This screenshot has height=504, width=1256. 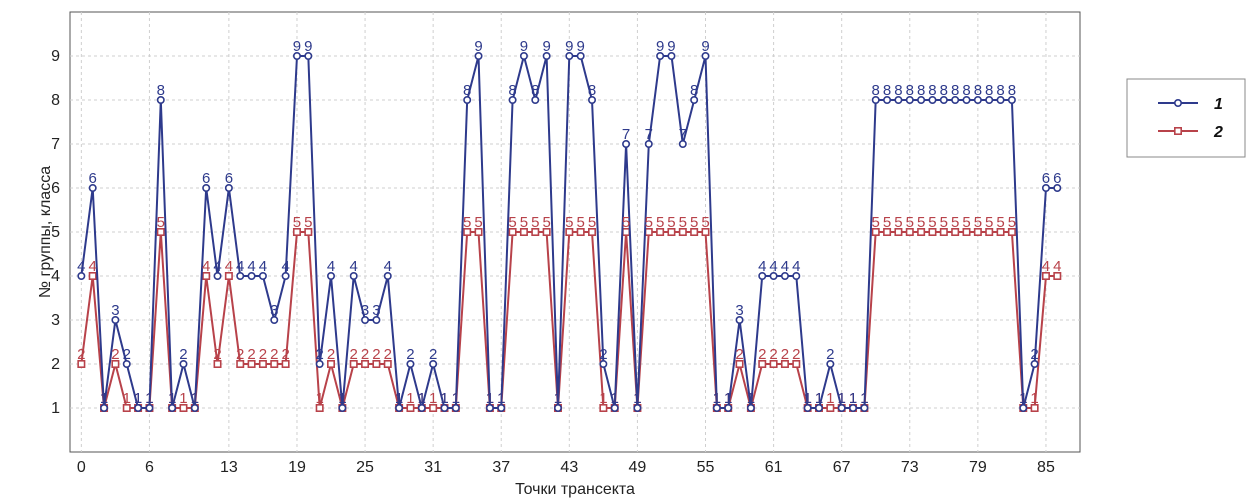 What do you see at coordinates (81, 467) in the screenshot?
I see `x-tick-label: 0` at bounding box center [81, 467].